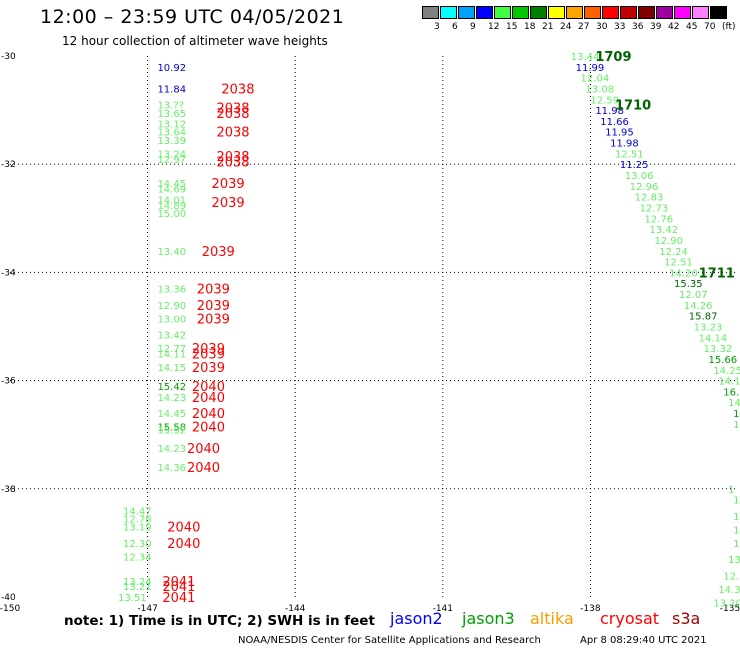  Describe the element at coordinates (8, 382) in the screenshot. I see `y-tick-label: -36` at that location.